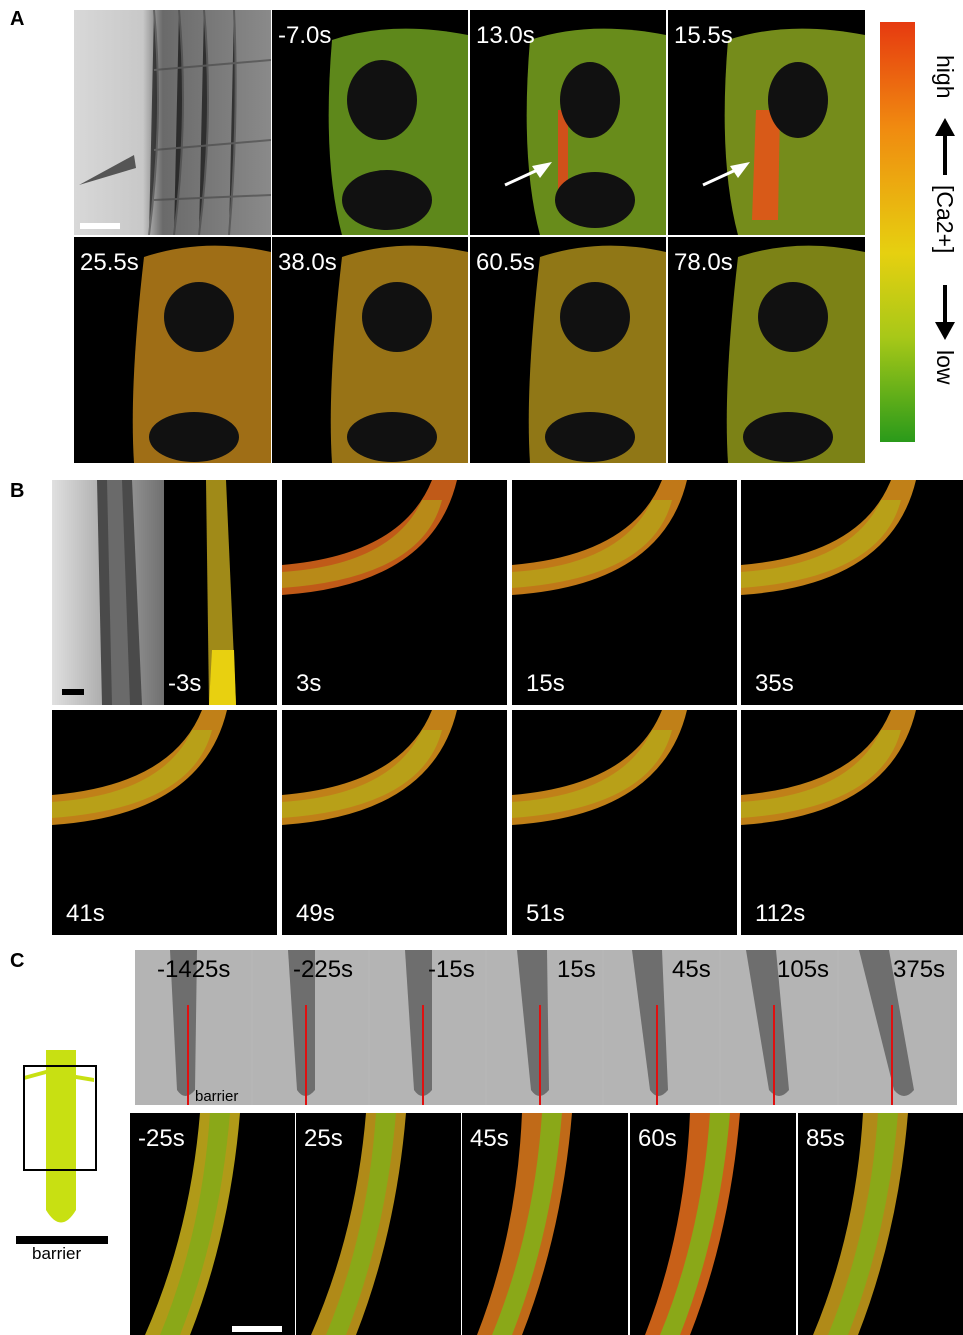  Describe the element at coordinates (945, 367) in the screenshot. I see `colorbar-low-label: low` at that location.